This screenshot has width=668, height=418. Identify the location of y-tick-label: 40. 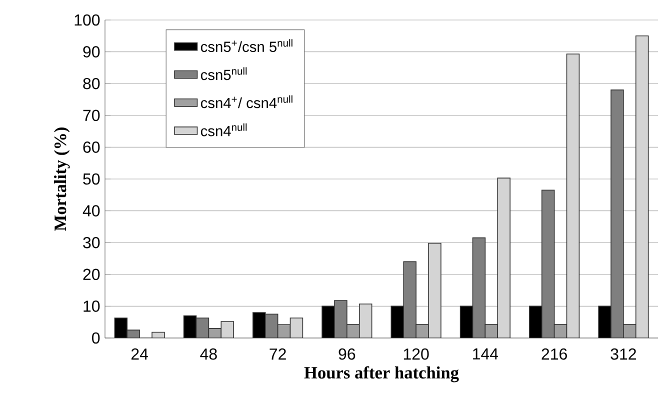
(91, 210).